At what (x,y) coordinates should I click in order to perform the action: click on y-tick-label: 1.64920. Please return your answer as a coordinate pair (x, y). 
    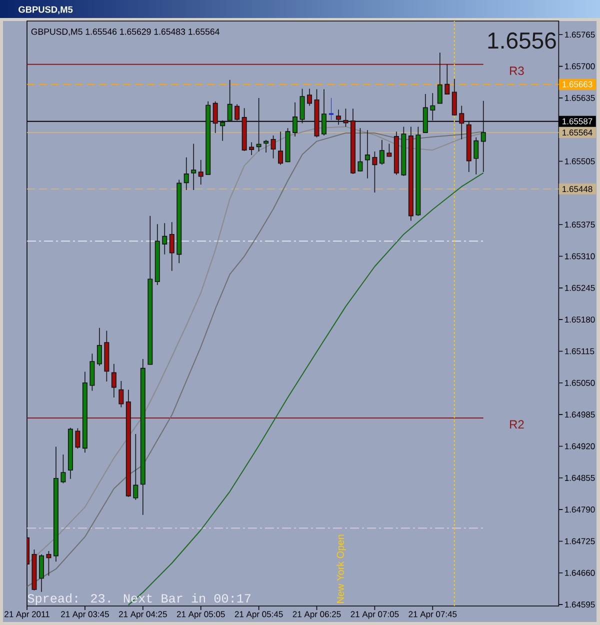
    Looking at the image, I should click on (580, 446).